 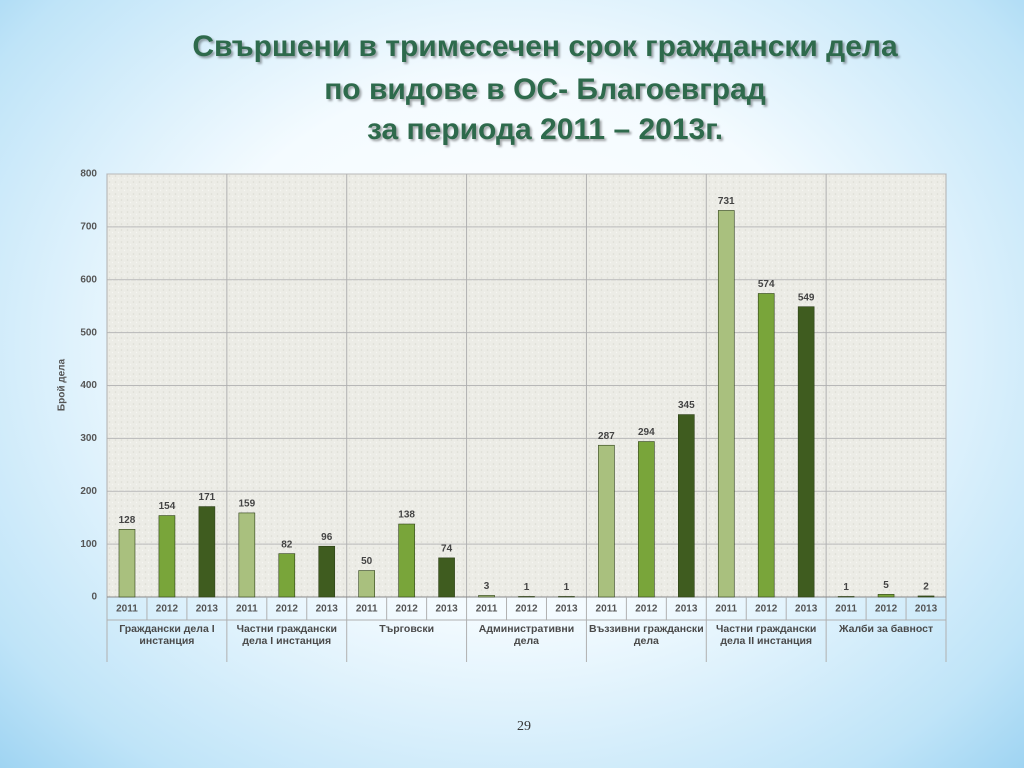 I want to click on value-label: 128, so click(x=127, y=520).